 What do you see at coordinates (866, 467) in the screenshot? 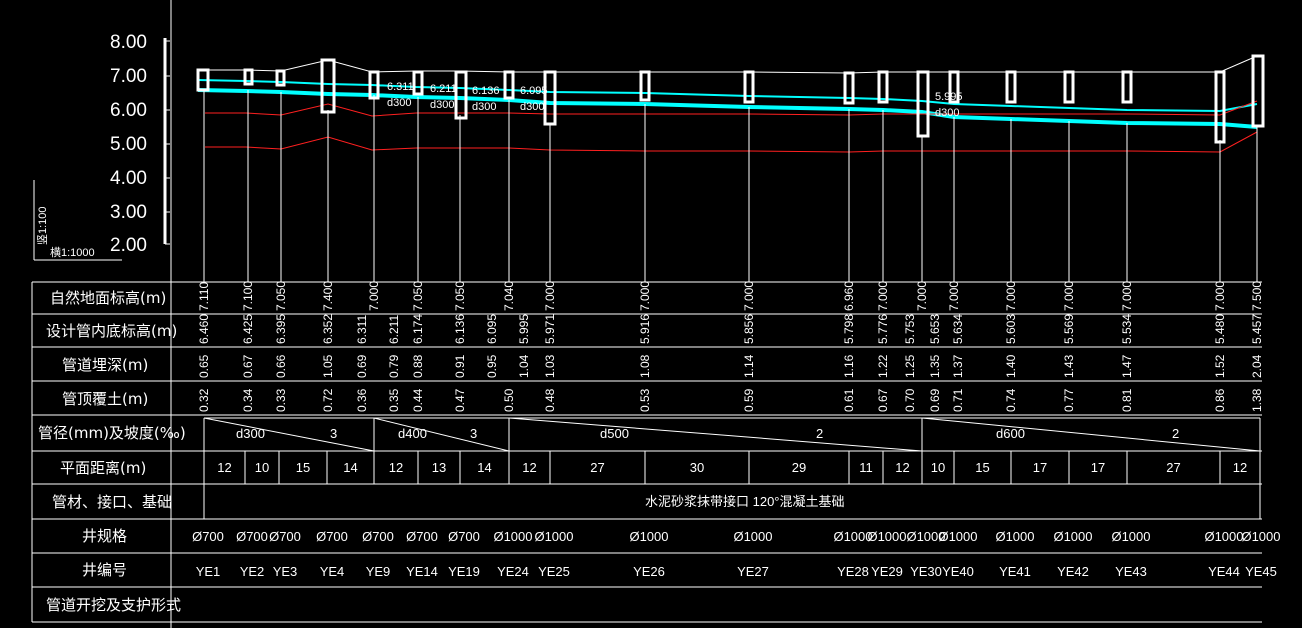
I see `distance-value: 11` at bounding box center [866, 467].